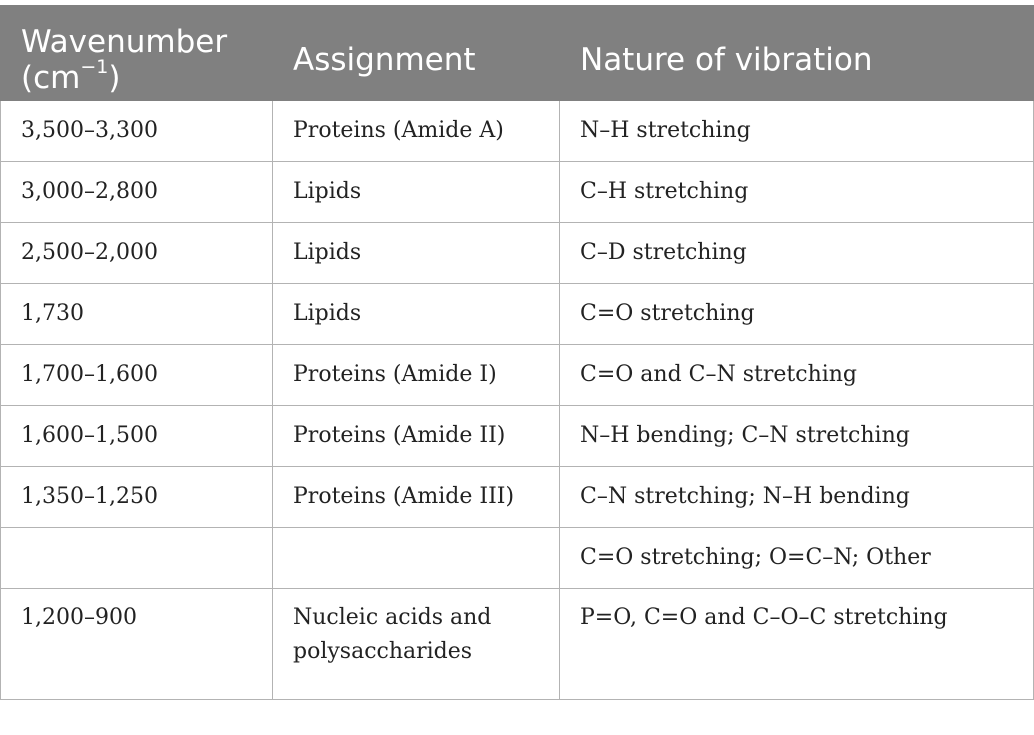  I want to click on cell-wavenumber: 1,350–1,250, so click(136, 497).